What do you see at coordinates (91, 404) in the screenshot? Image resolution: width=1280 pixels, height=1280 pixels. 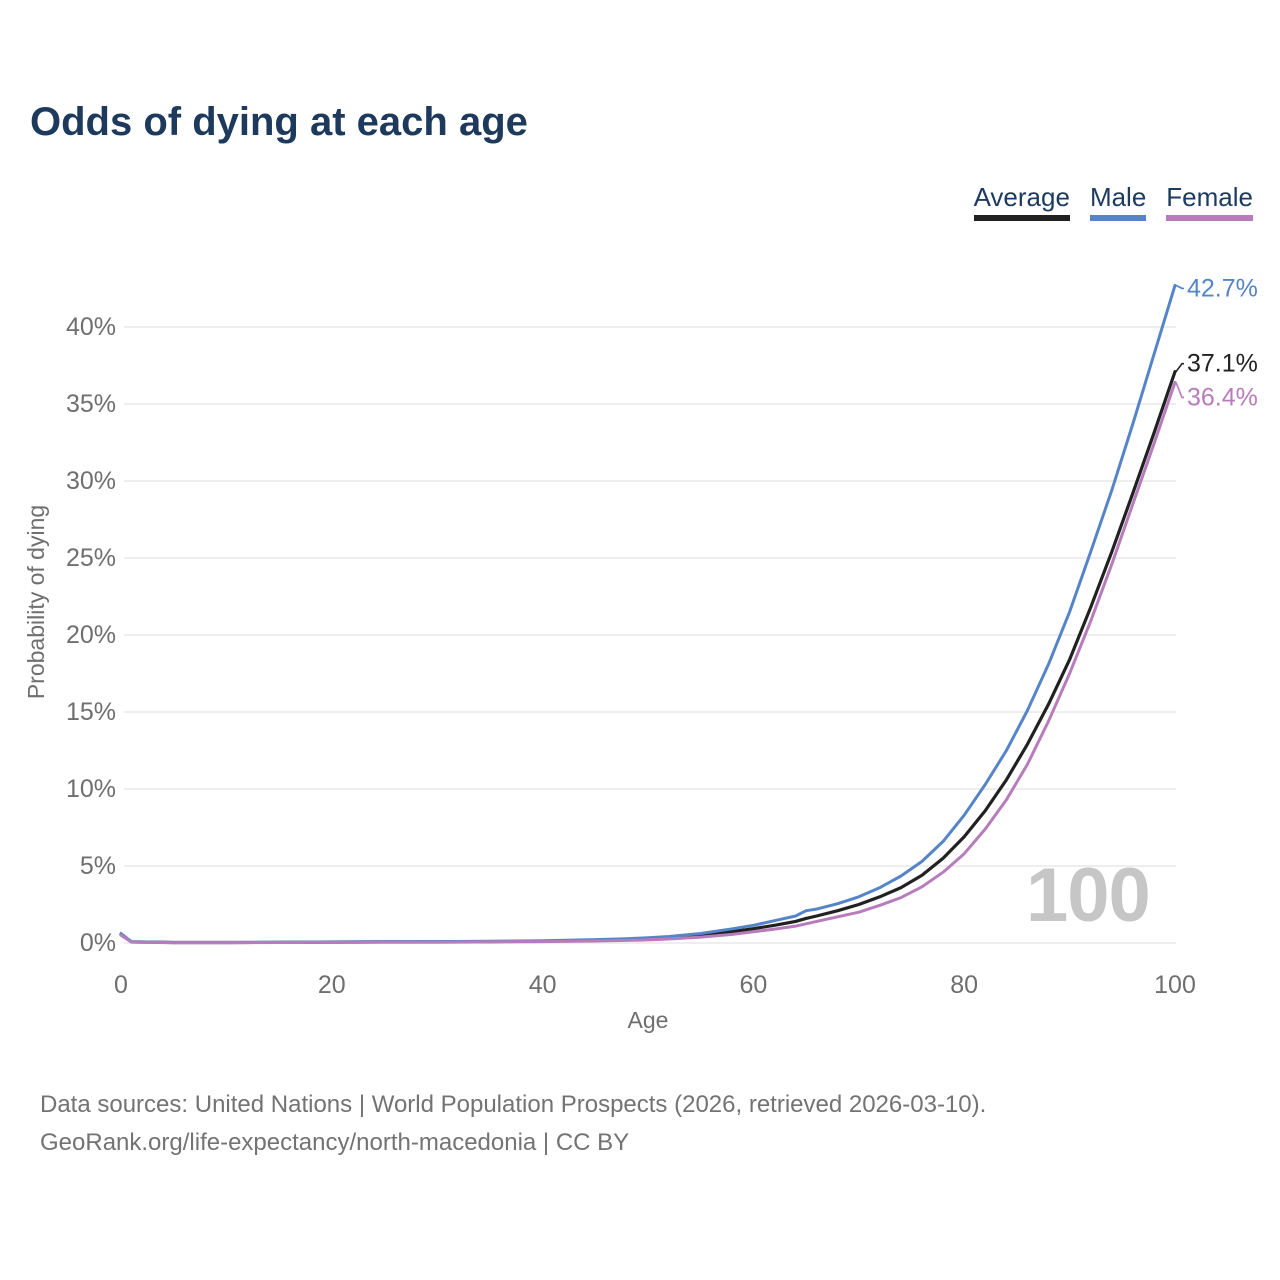 I see `y-tick-label: 35%` at bounding box center [91, 404].